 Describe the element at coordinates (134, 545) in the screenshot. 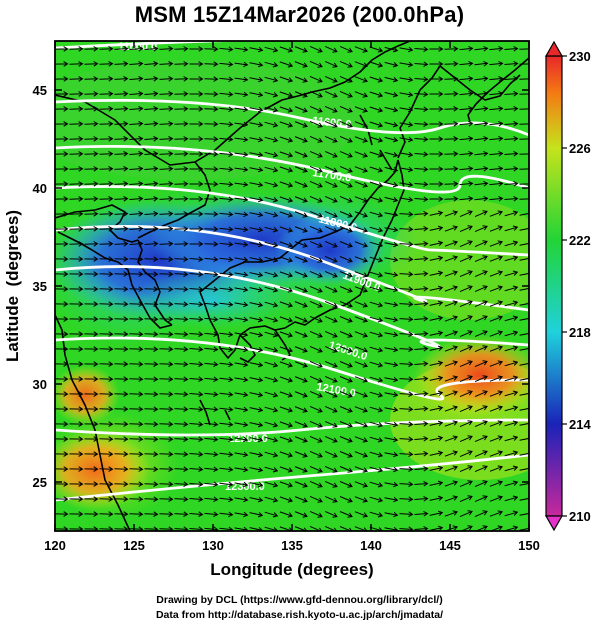

I see `x-tick-label: 125` at that location.